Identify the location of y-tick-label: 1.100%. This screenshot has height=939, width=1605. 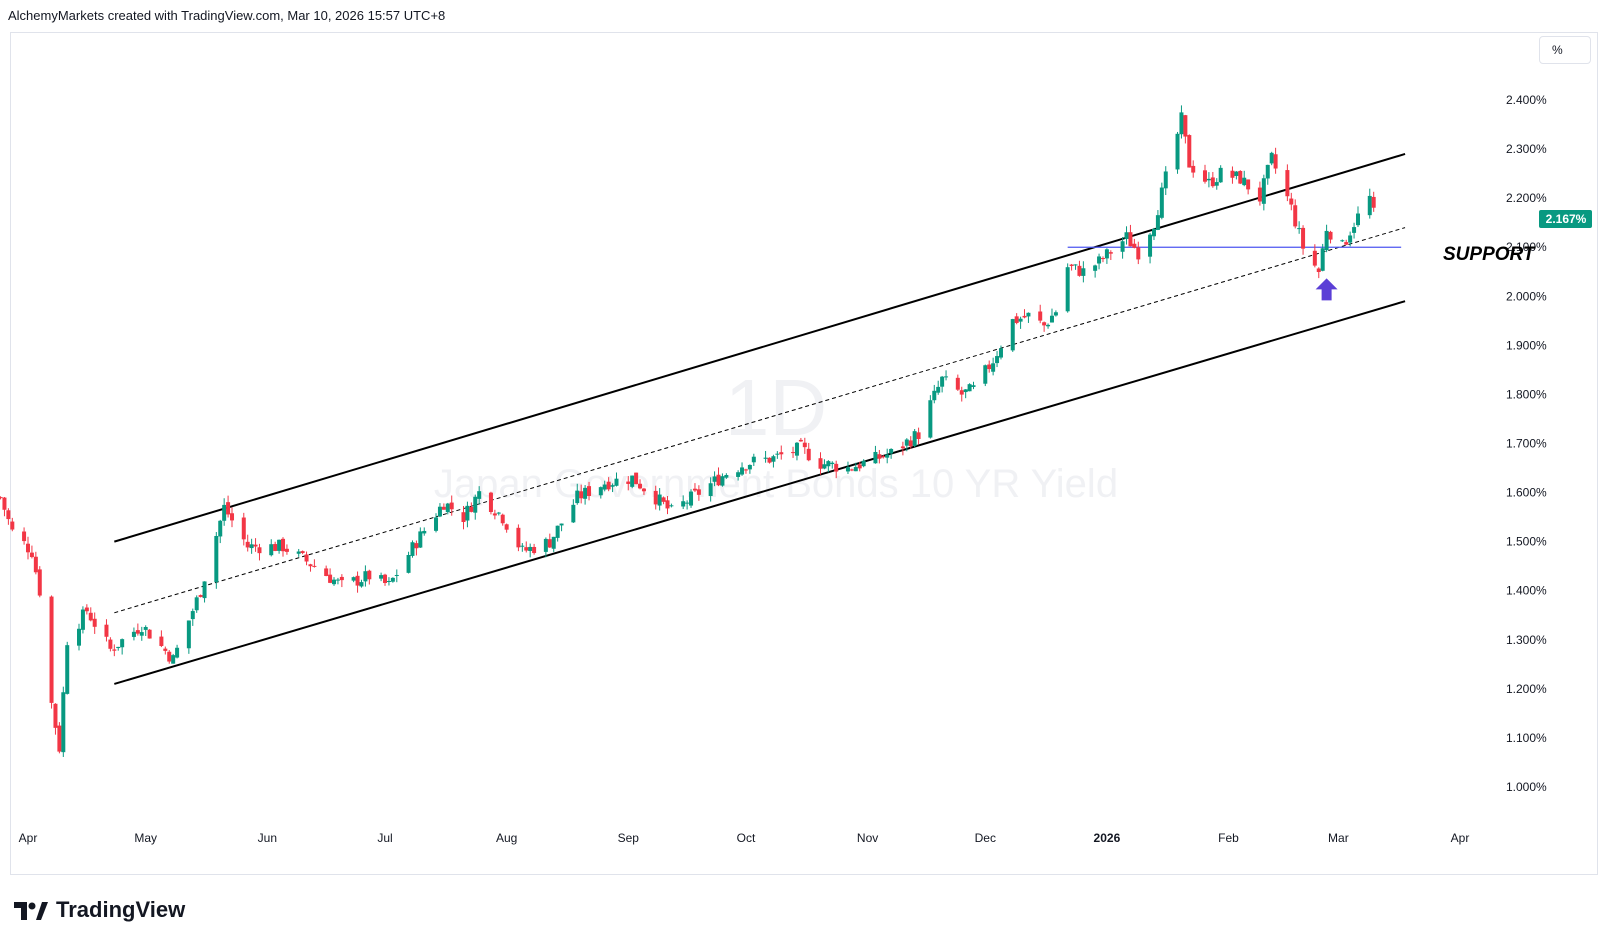
(1526, 738).